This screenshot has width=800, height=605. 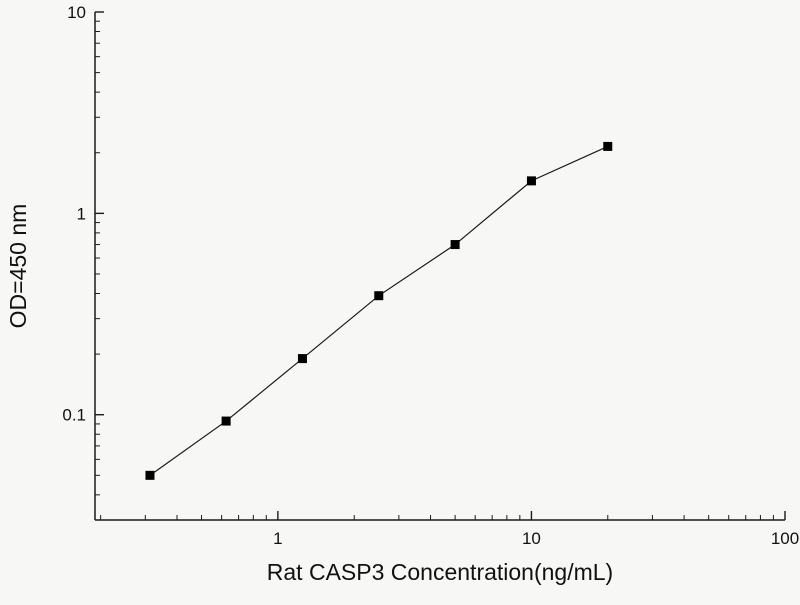 I want to click on y-tick-label: 10, so click(x=76, y=12).